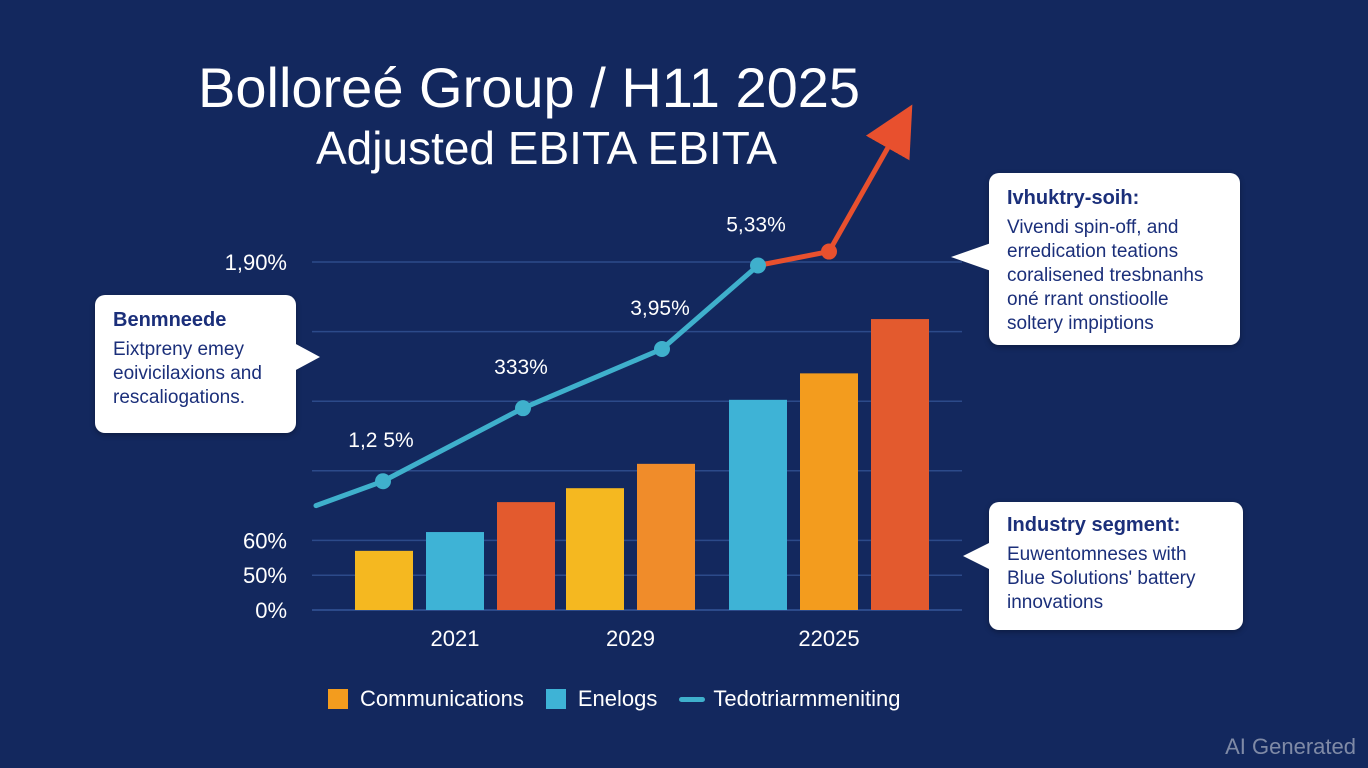  Describe the element at coordinates (179, 397) in the screenshot. I see `callout-left-line: rescaliogations.` at that location.